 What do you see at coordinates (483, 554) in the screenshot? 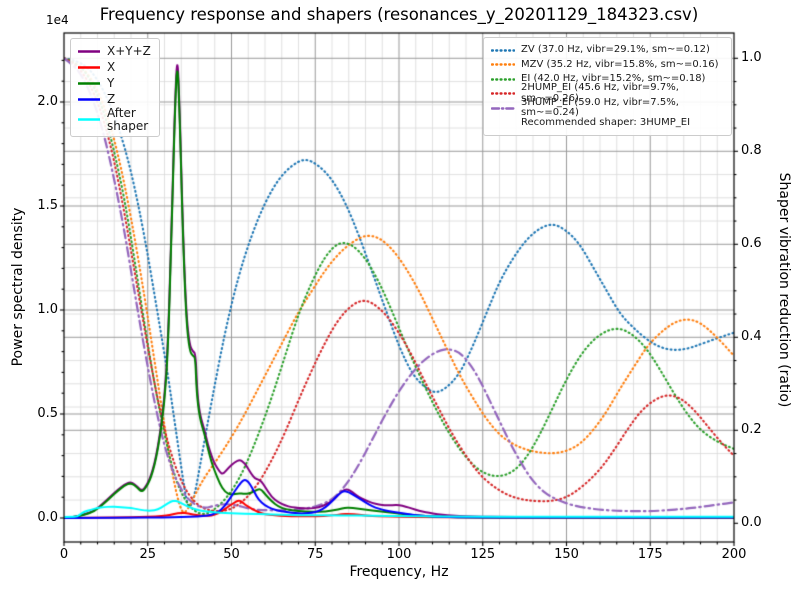
I see `x-tick-label: 125` at bounding box center [483, 554].